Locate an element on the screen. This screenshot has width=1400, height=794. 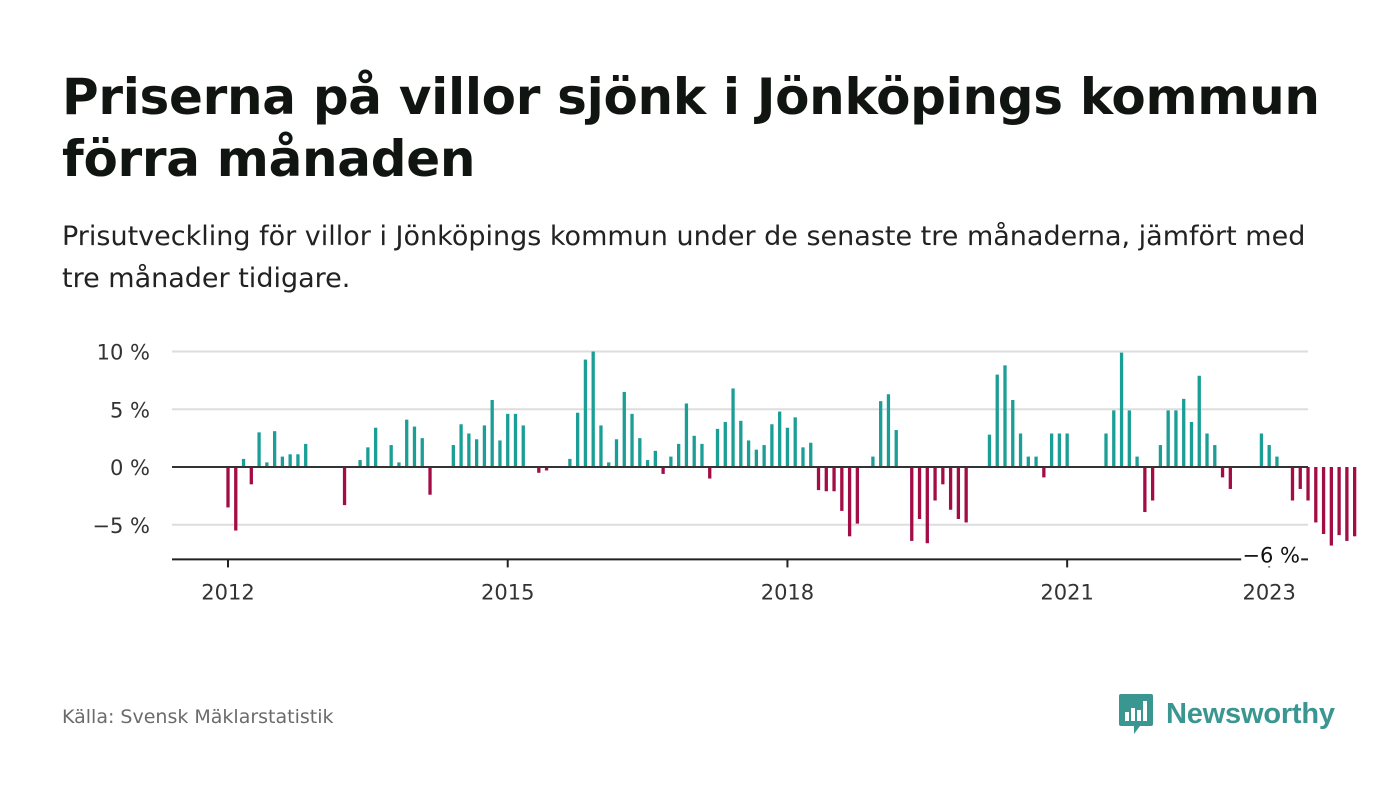
x-tick-label: 2015 is located at coordinates (507, 592).